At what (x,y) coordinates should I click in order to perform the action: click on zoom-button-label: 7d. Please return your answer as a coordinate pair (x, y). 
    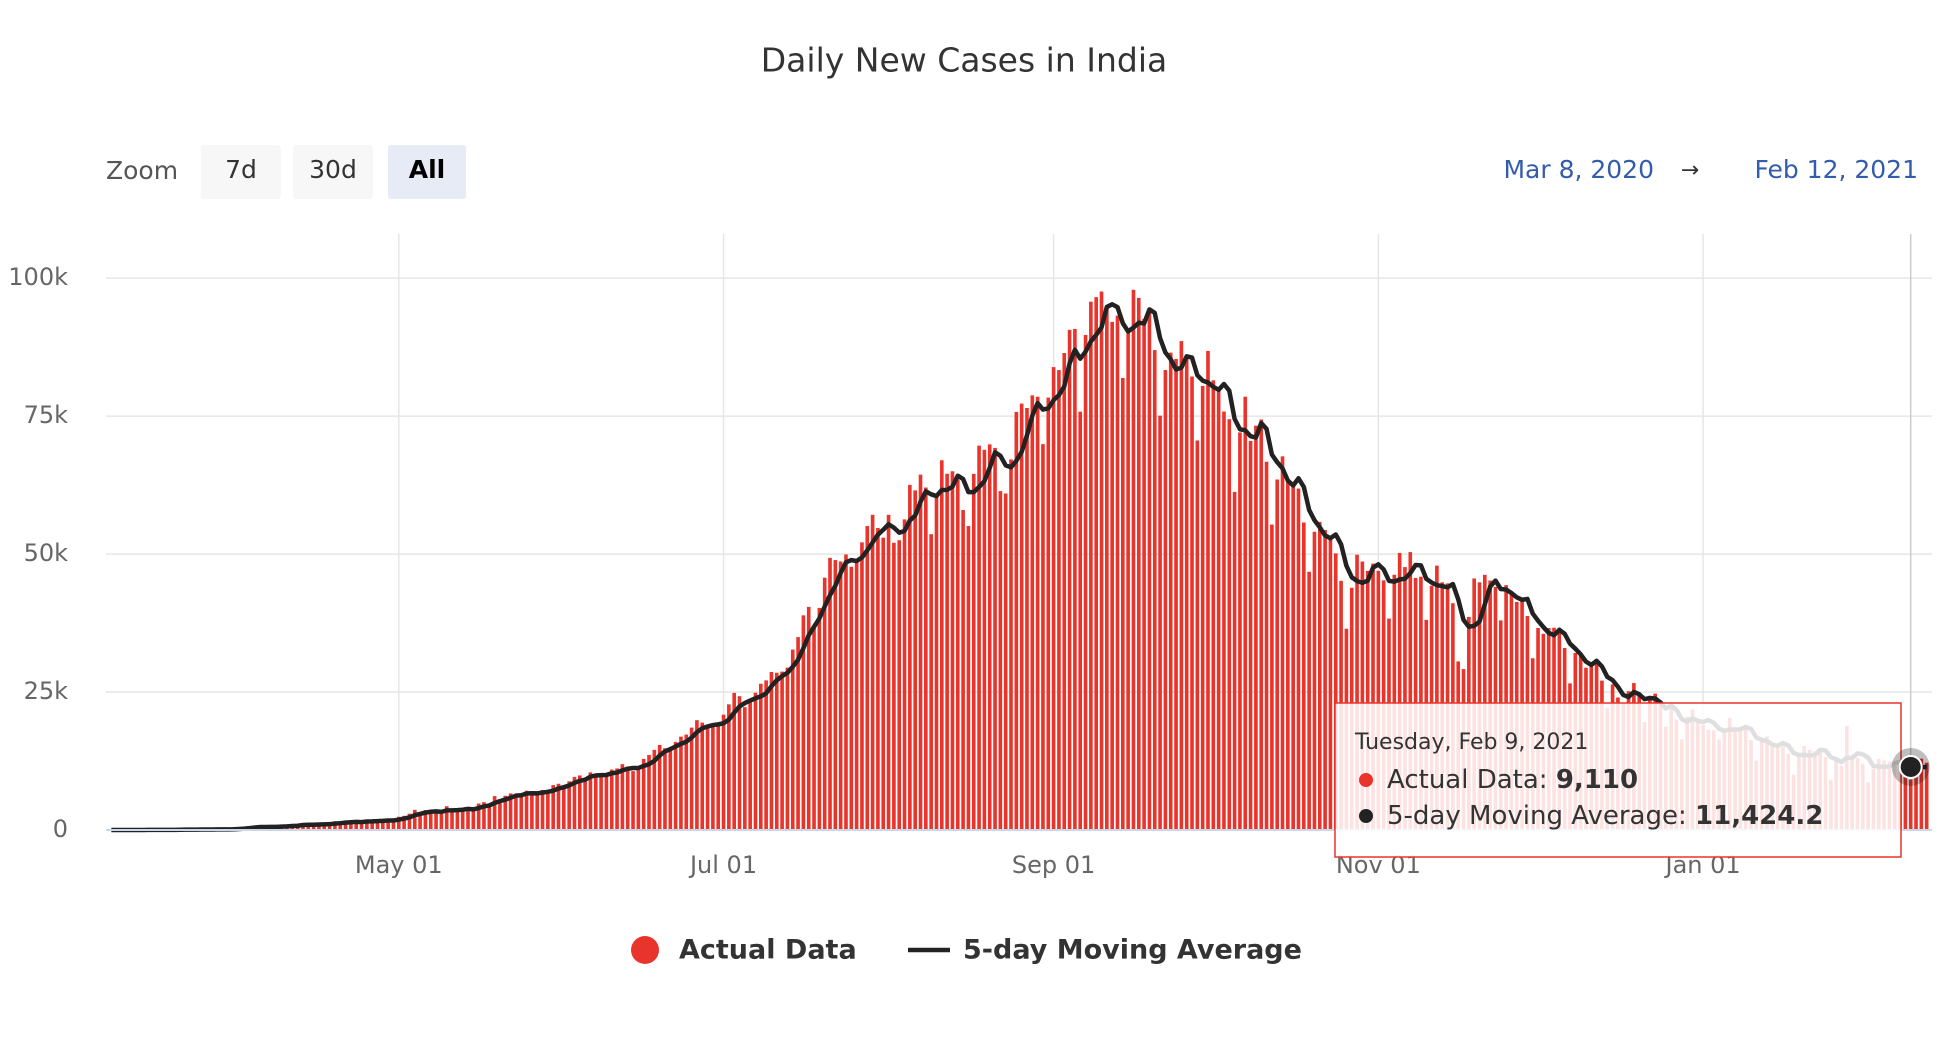
    Looking at the image, I should click on (241, 169).